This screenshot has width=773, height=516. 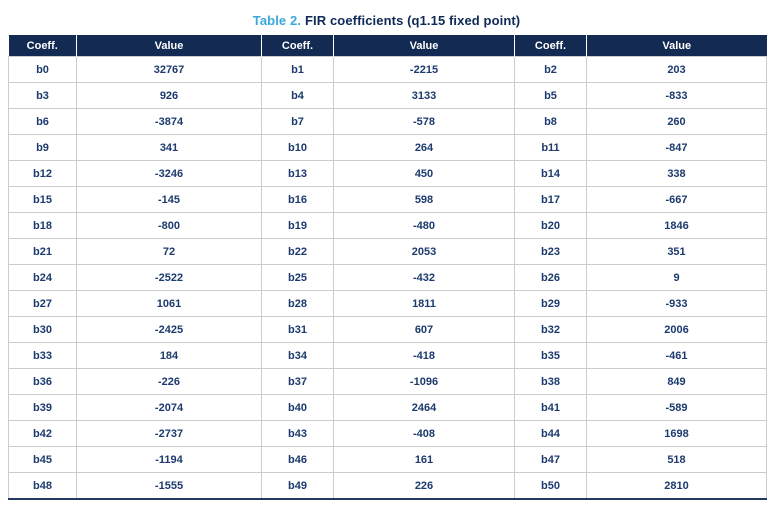 What do you see at coordinates (424, 46) in the screenshot?
I see `header-value-2: Value` at bounding box center [424, 46].